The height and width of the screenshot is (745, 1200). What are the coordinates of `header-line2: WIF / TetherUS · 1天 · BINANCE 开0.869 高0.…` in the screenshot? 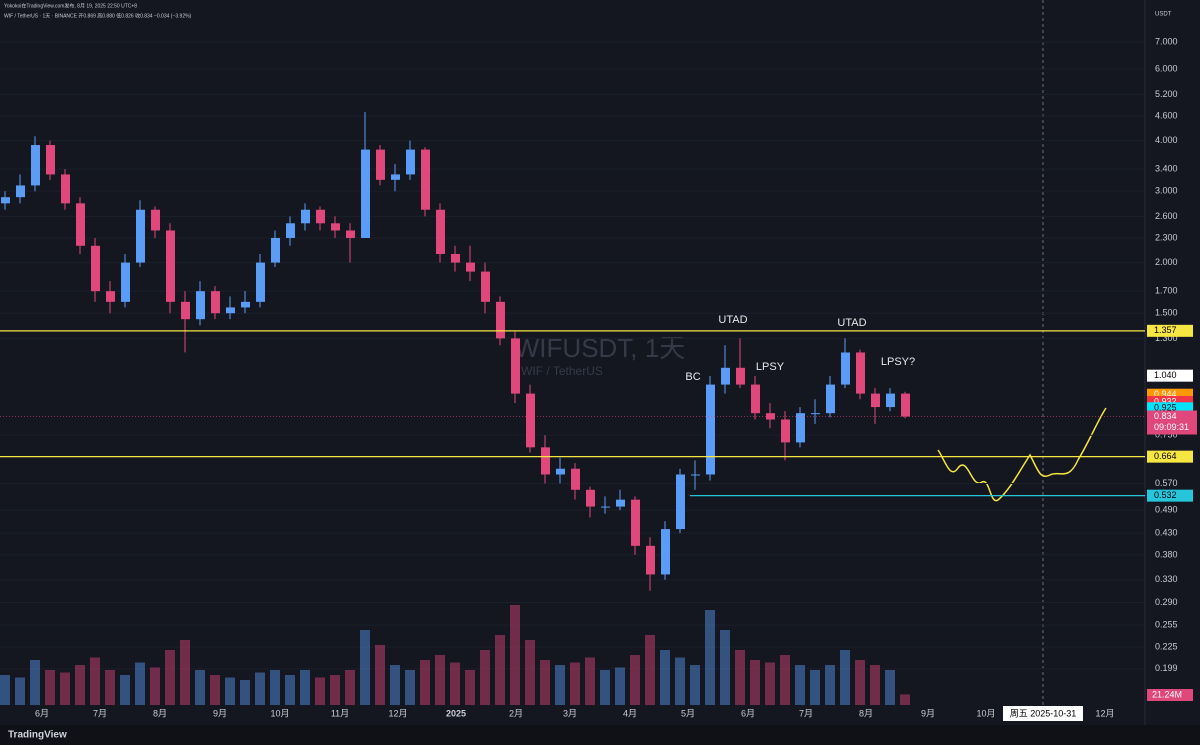 It's located at (98, 15).